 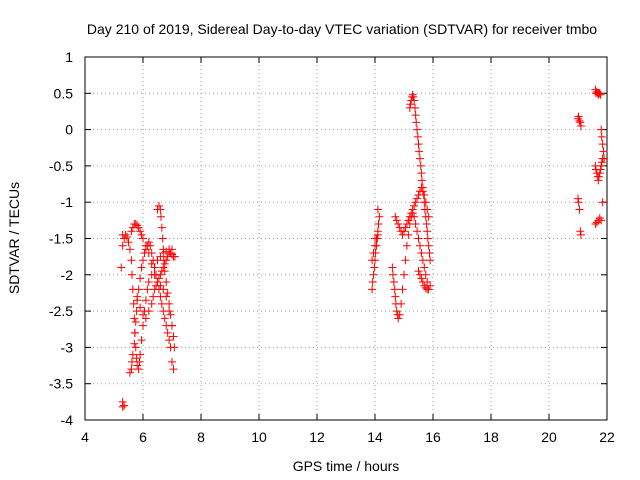 I want to click on y-tick-label: 0, so click(x=69, y=130).